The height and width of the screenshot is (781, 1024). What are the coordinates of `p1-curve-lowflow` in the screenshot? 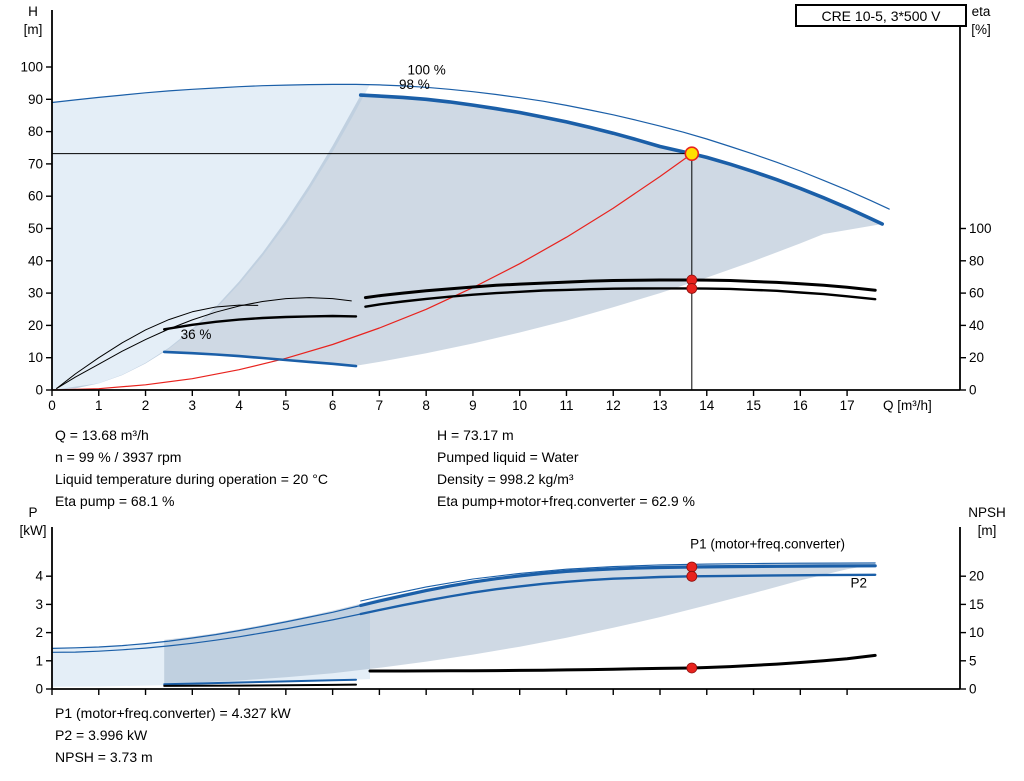 It's located at (206, 626).